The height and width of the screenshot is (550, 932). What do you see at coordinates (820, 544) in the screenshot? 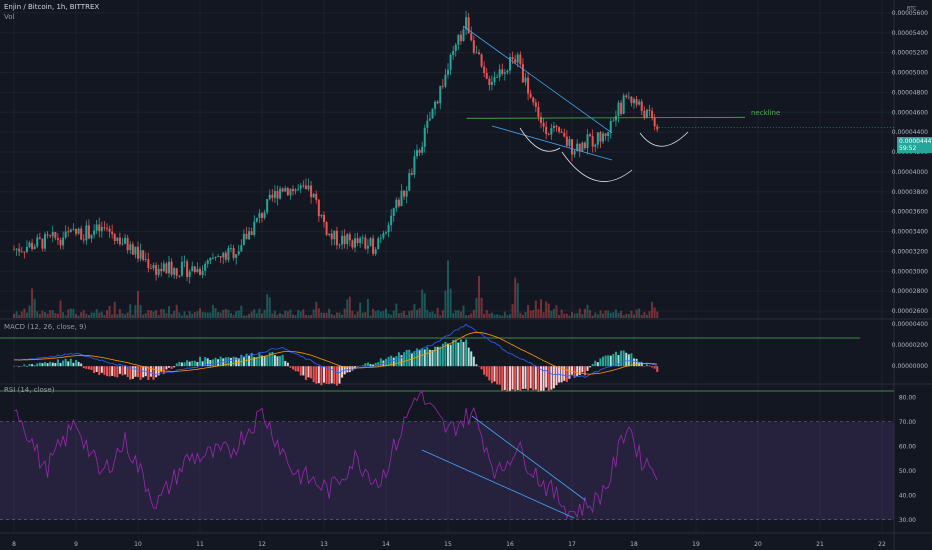
I see `time-tick-label: 21` at bounding box center [820, 544].